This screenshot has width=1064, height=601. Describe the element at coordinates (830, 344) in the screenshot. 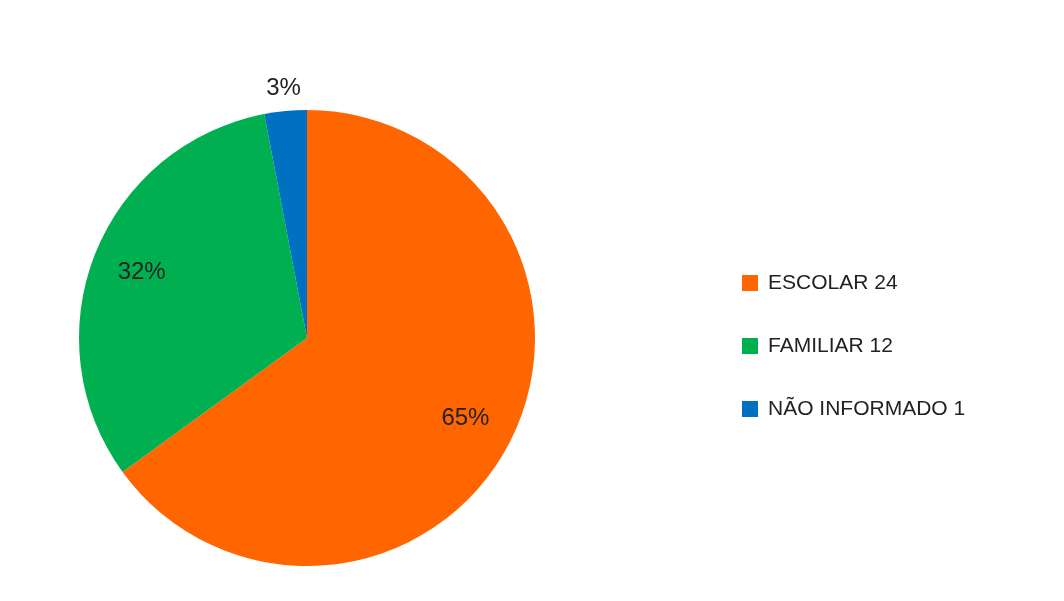

I see `legend-label: FAMILIAR 12` at that location.